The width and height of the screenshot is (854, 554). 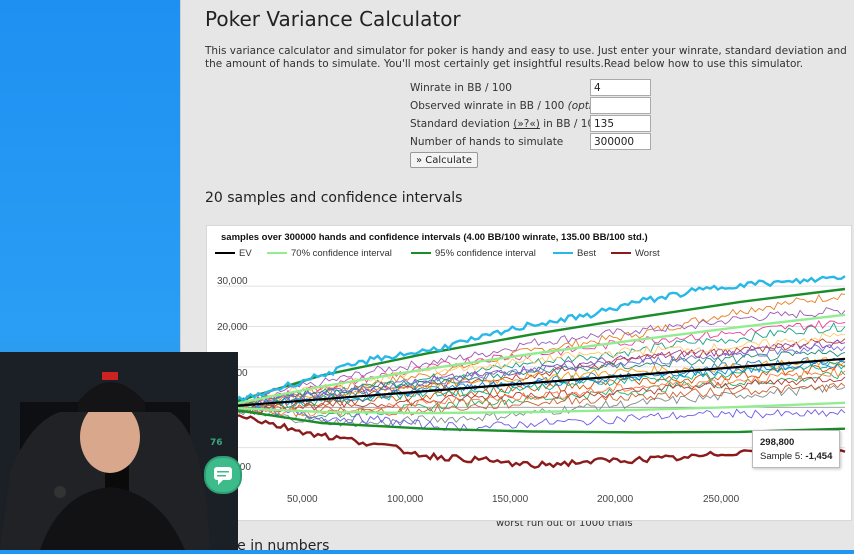 What do you see at coordinates (460, 124) in the screenshot?
I see `stddev-label-pre: Standard deviation` at bounding box center [460, 124].